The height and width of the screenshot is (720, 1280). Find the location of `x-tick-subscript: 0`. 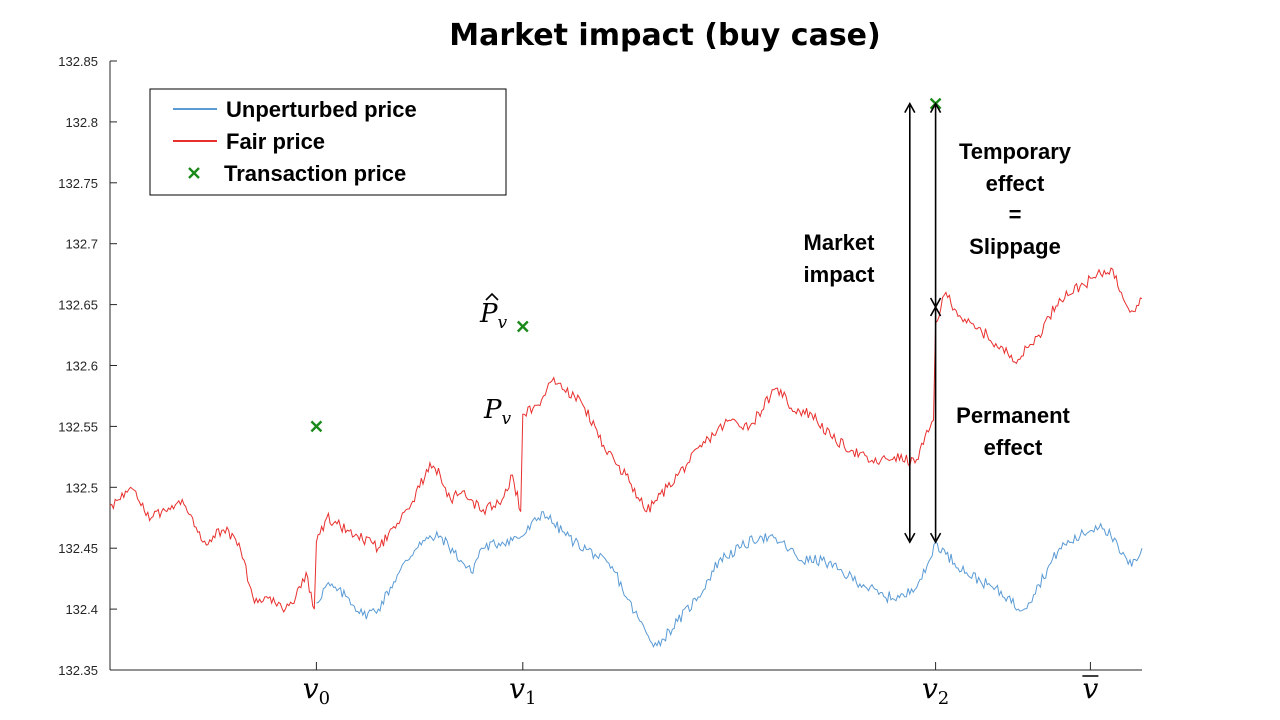

x-tick-subscript: 0 is located at coordinates (324, 698).